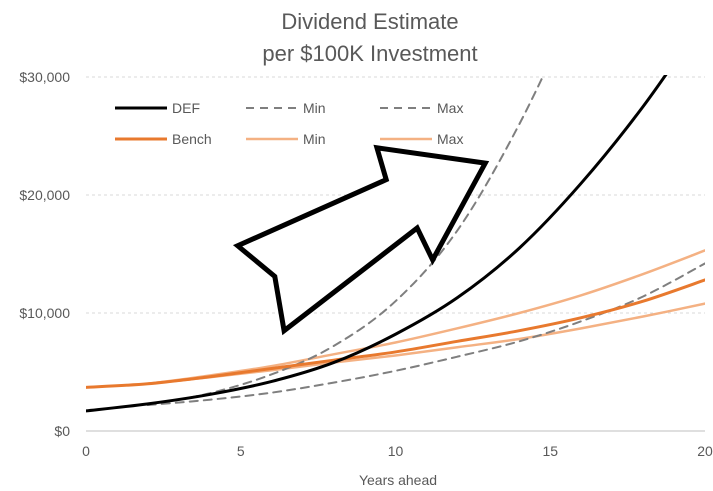  I want to click on legend: DEF Min Max Bench Min Max, so click(289, 123).